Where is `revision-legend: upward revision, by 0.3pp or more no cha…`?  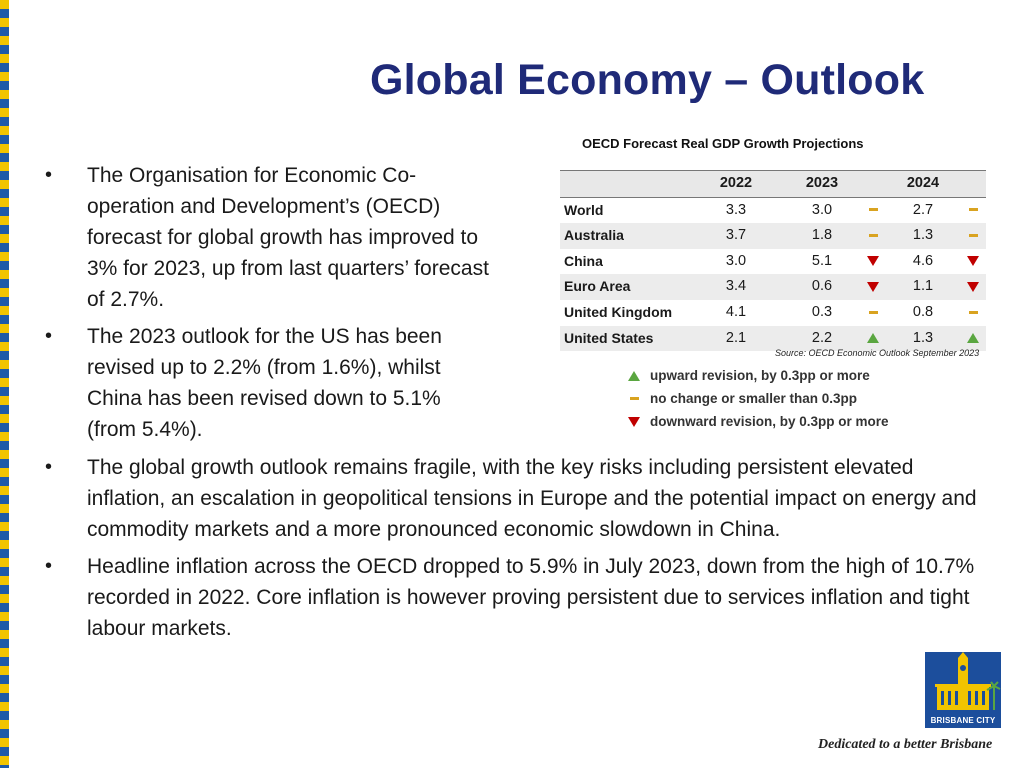
revision-legend: upward revision, by 0.3pp or more no cha… is located at coordinates (757, 398).